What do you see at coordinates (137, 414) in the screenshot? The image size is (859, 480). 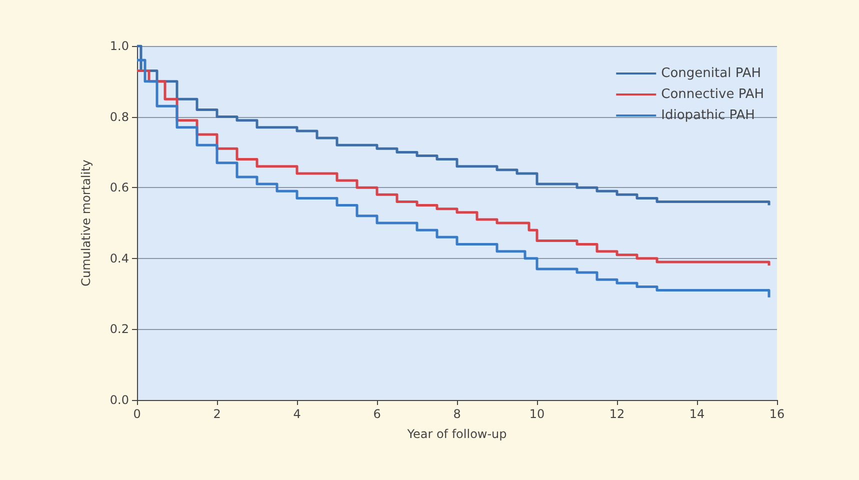 I see `x-tick-label: 0` at bounding box center [137, 414].